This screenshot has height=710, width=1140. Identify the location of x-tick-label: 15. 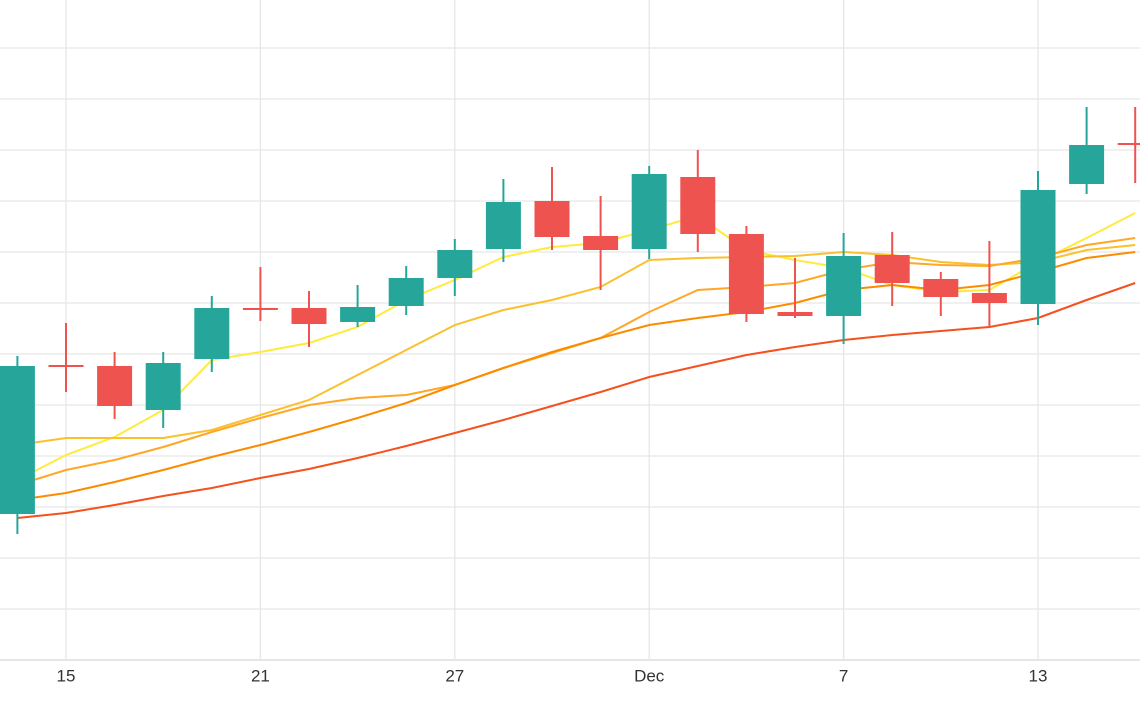
(66, 675).